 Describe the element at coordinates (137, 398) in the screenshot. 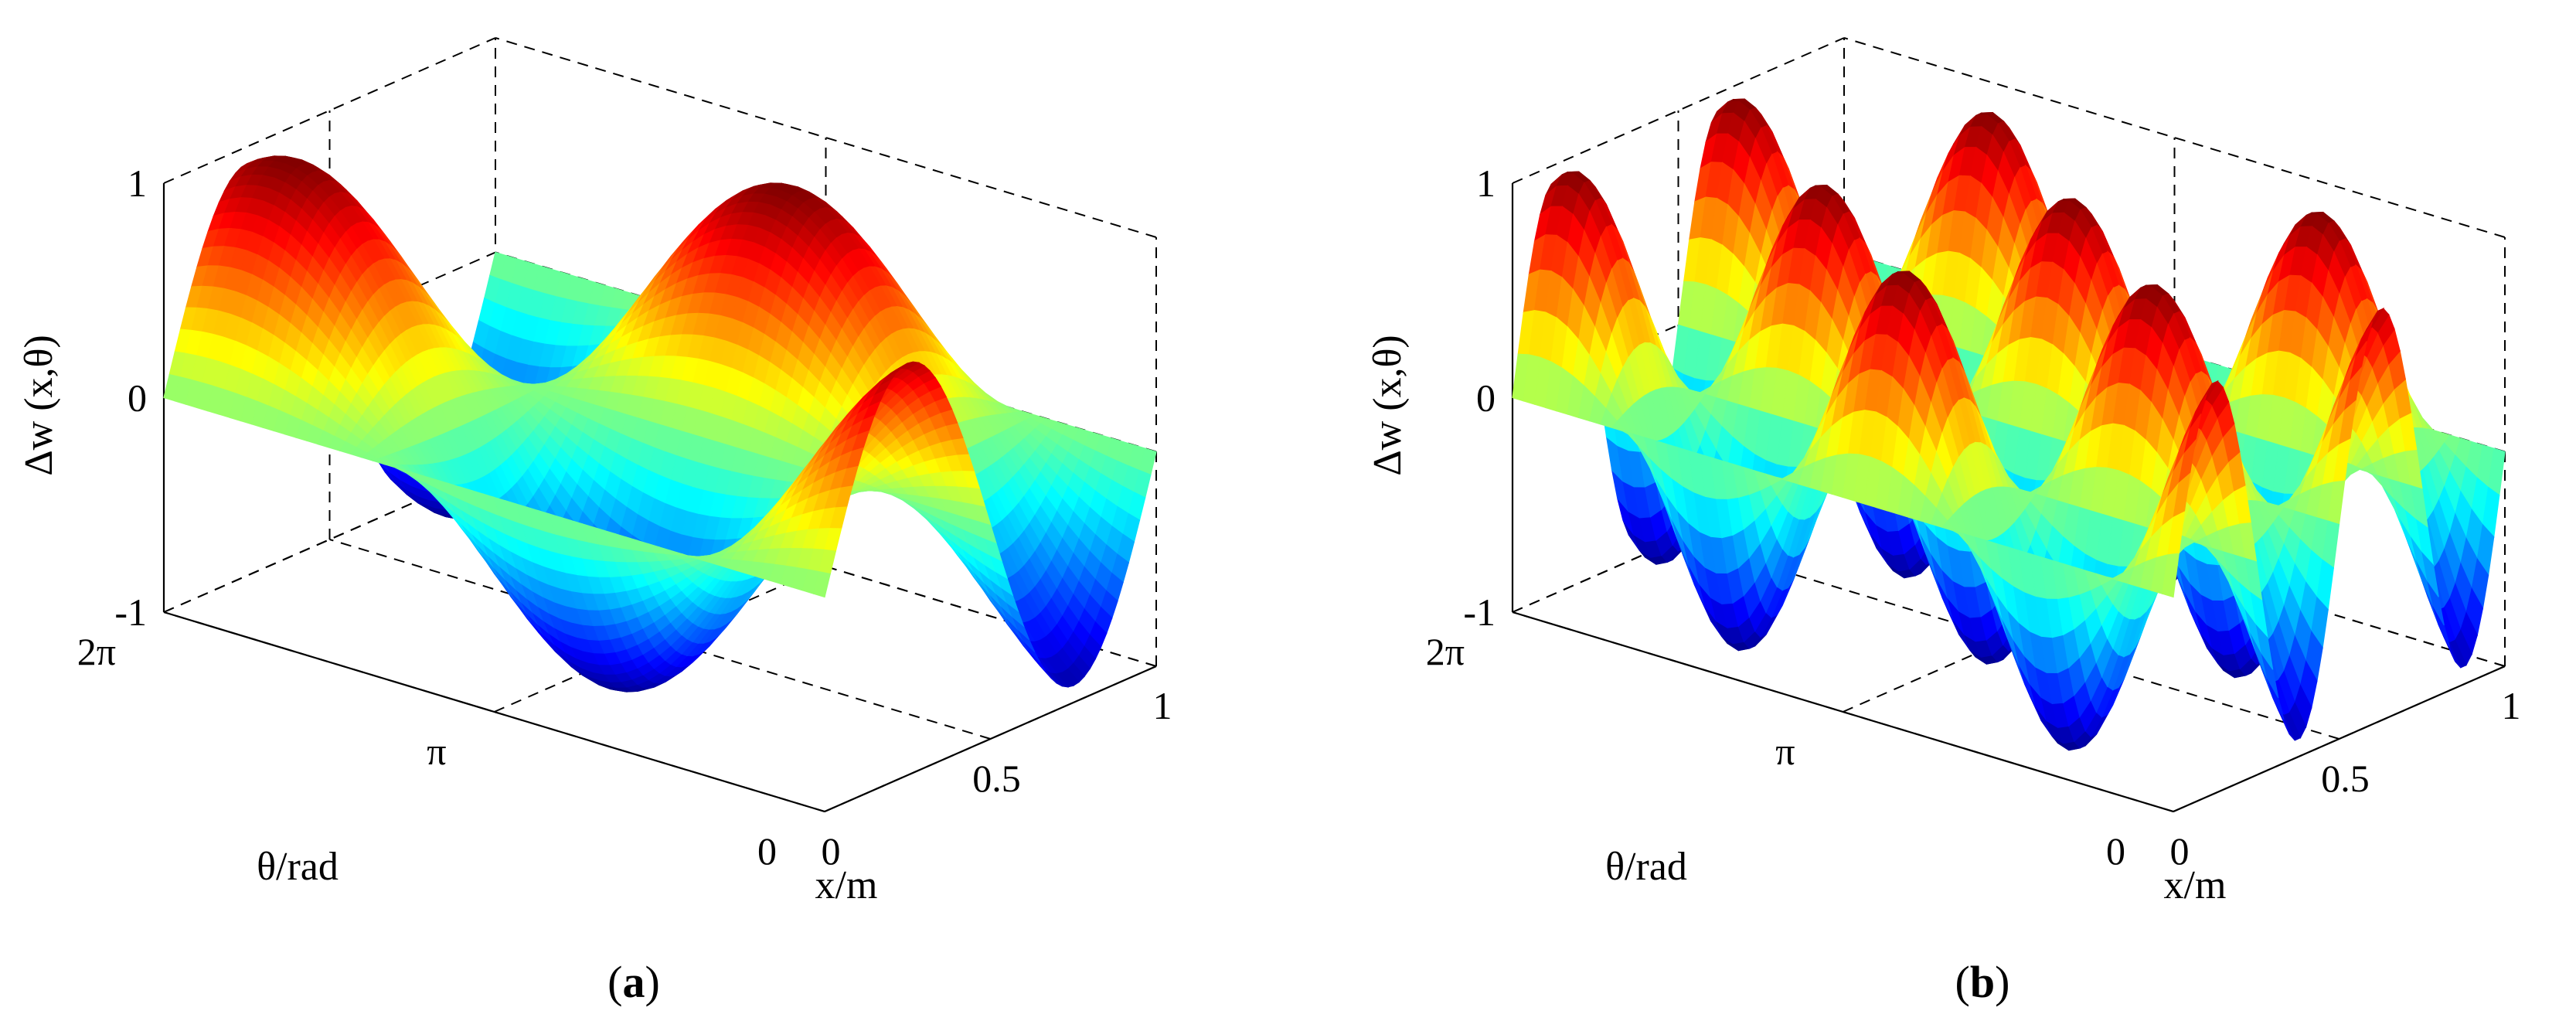

I see `z-tick-label: 0` at that location.